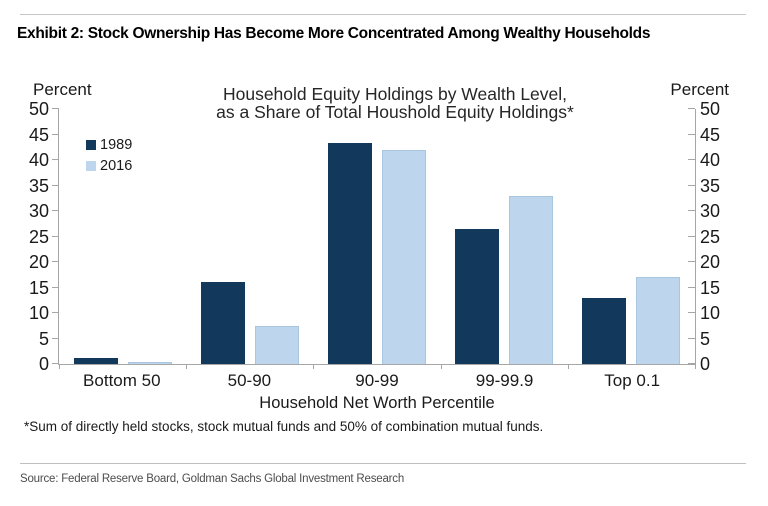  What do you see at coordinates (710, 287) in the screenshot?
I see `y-tick-label-right-15: 15` at bounding box center [710, 287].